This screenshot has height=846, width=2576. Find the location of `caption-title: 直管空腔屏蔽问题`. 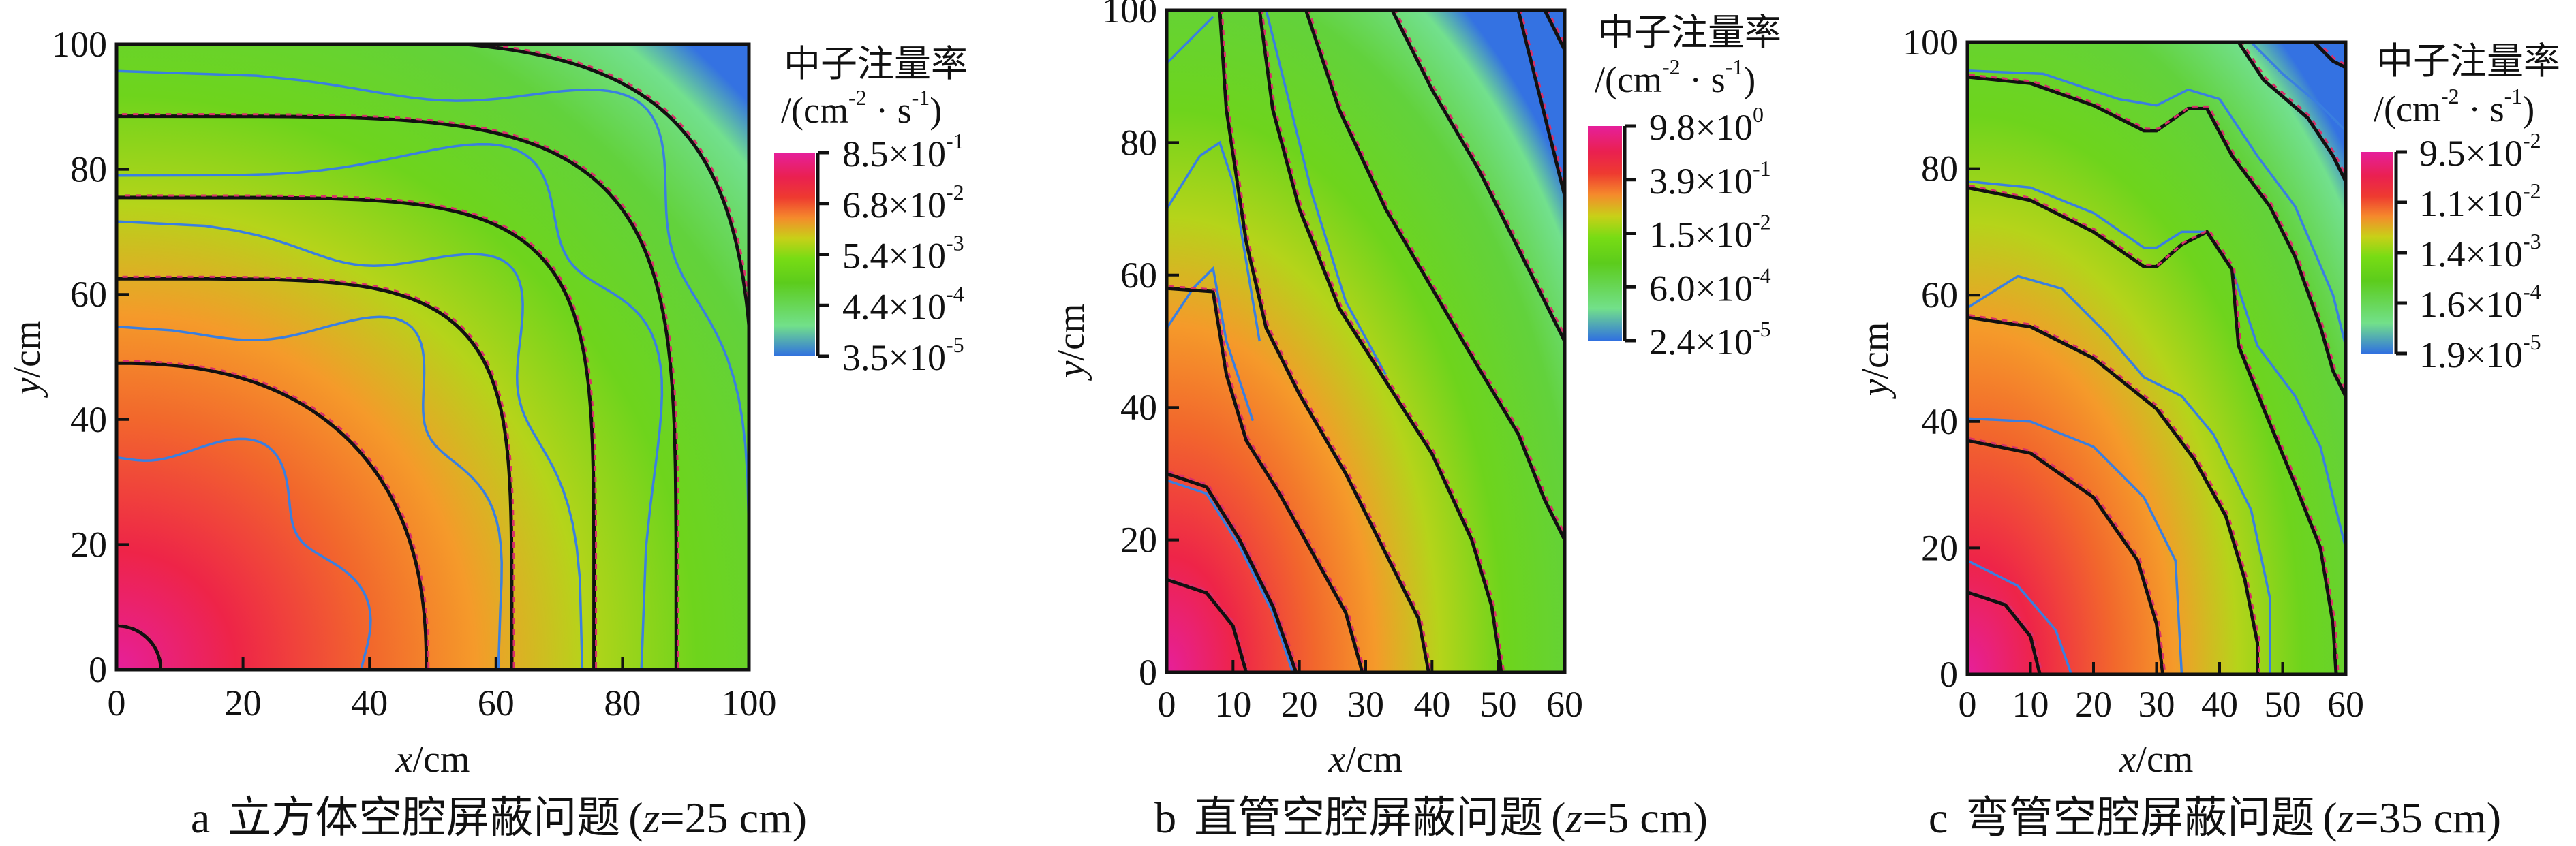

caption-title: 直管空腔屏蔽问题 is located at coordinates (1368, 818).